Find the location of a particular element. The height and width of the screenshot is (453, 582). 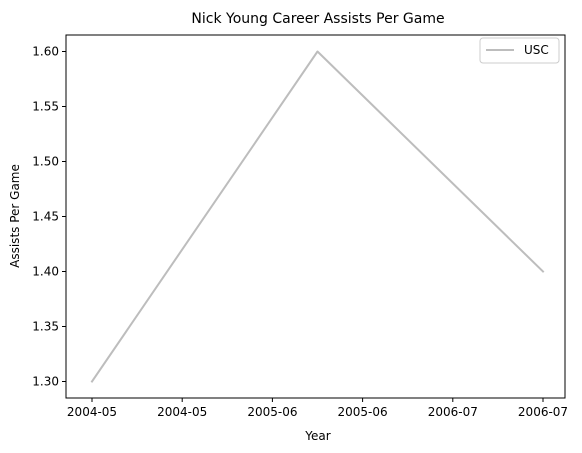

legend-box is located at coordinates (519, 50).